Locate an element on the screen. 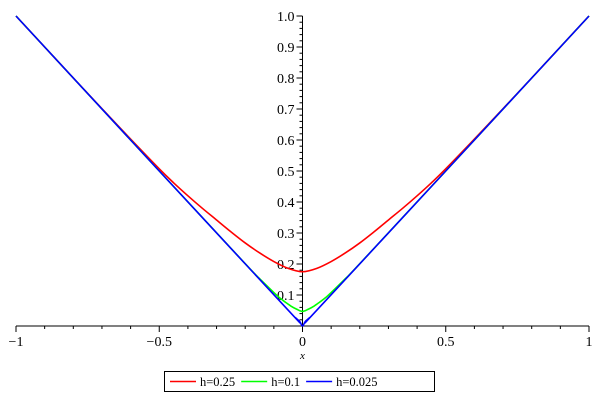 The width and height of the screenshot is (600, 400). y-tick-label: 0.9 is located at coordinates (286, 48).